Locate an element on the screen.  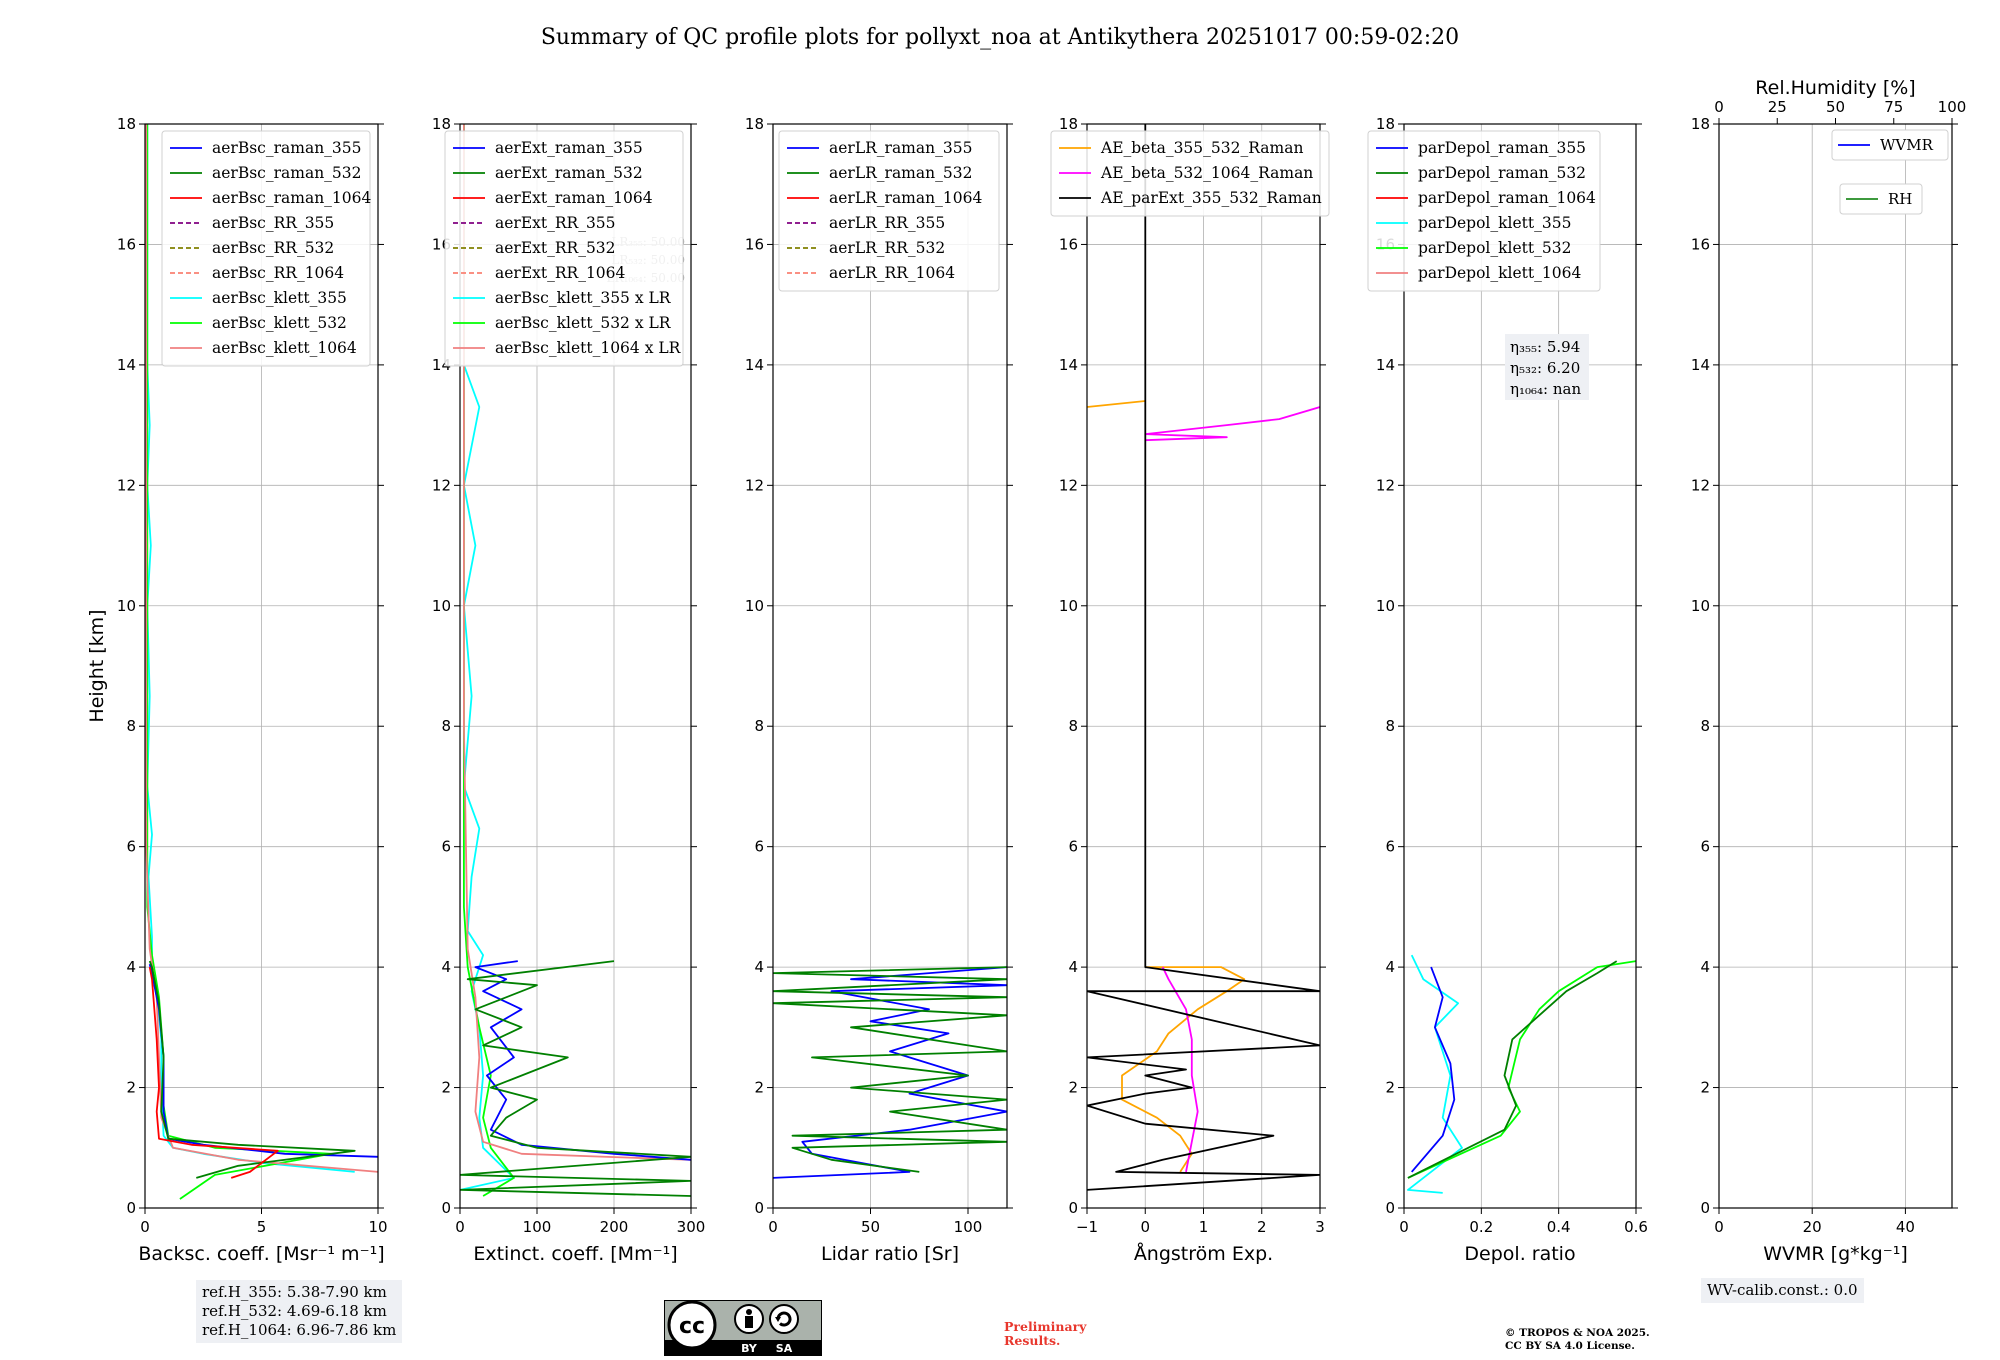
legend-label: aerBsc_klett_1064 x LR is located at coordinates (588, 348).